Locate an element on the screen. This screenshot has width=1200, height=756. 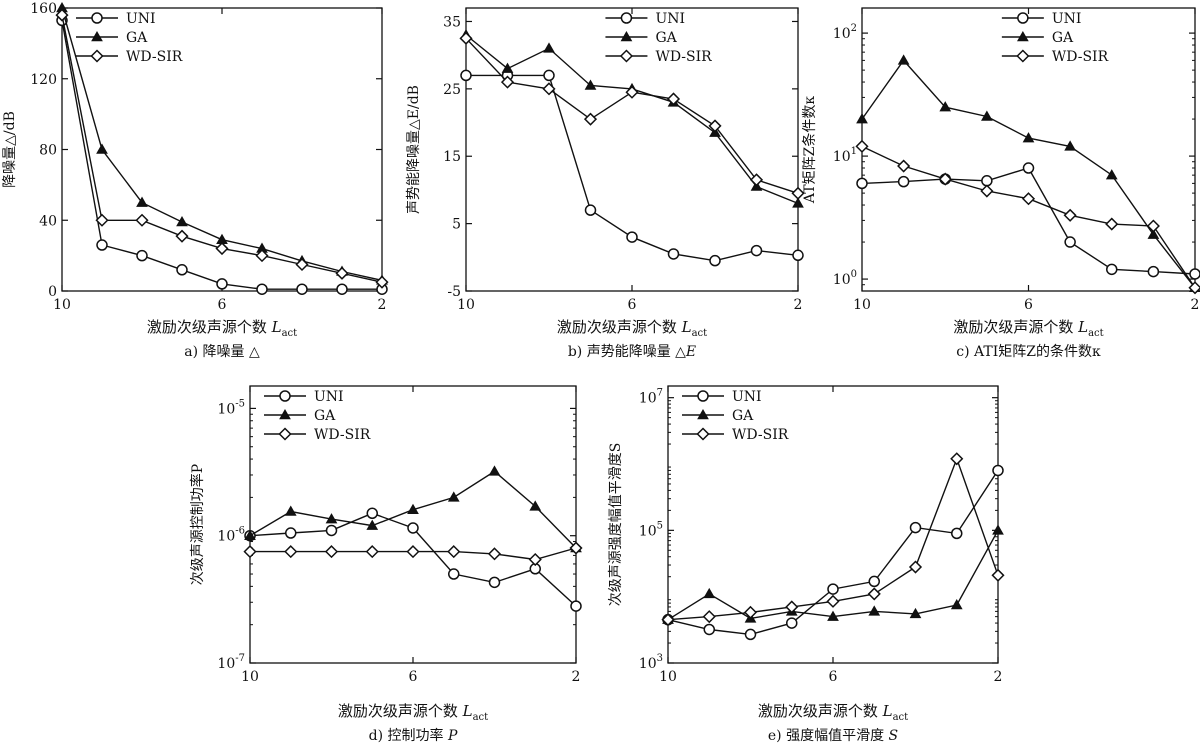
caption-text: 降噪量 is located at coordinates (226, 352).